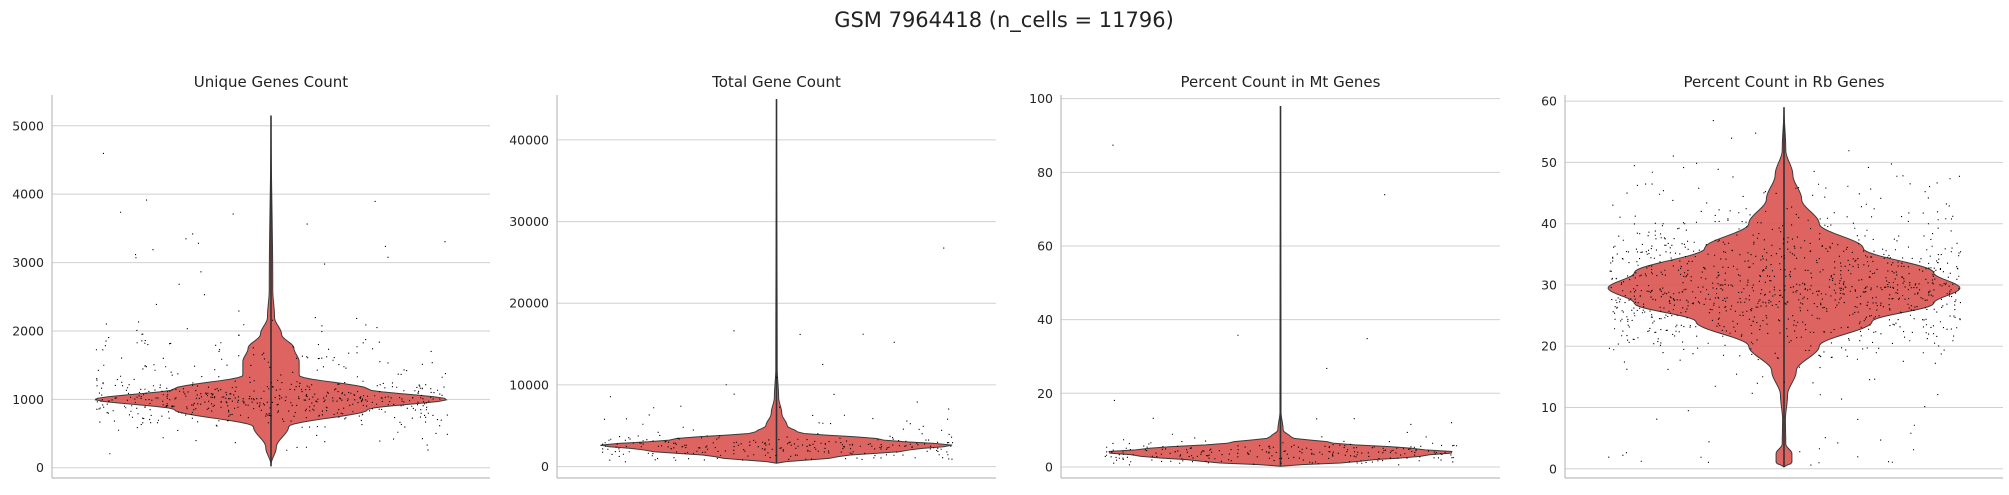 The width and height of the screenshot is (2009, 495). What do you see at coordinates (1783, 82) in the screenshot?
I see `panel-title-percent-count-in-rb-genes: Percent Count in Rb Genes` at bounding box center [1783, 82].